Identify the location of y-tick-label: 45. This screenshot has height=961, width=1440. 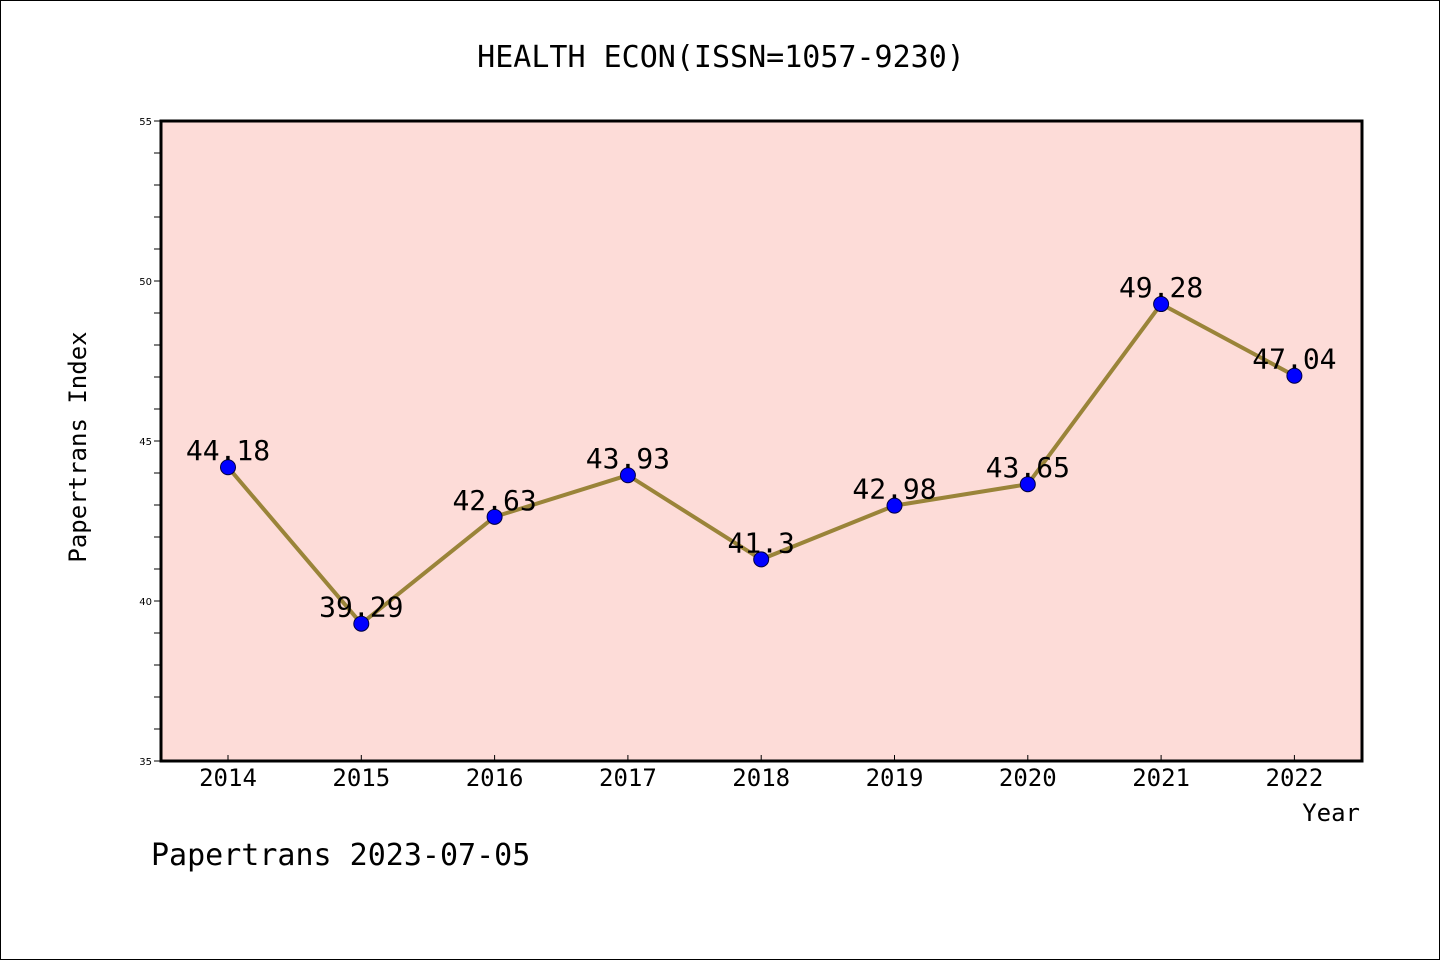
(145, 442).